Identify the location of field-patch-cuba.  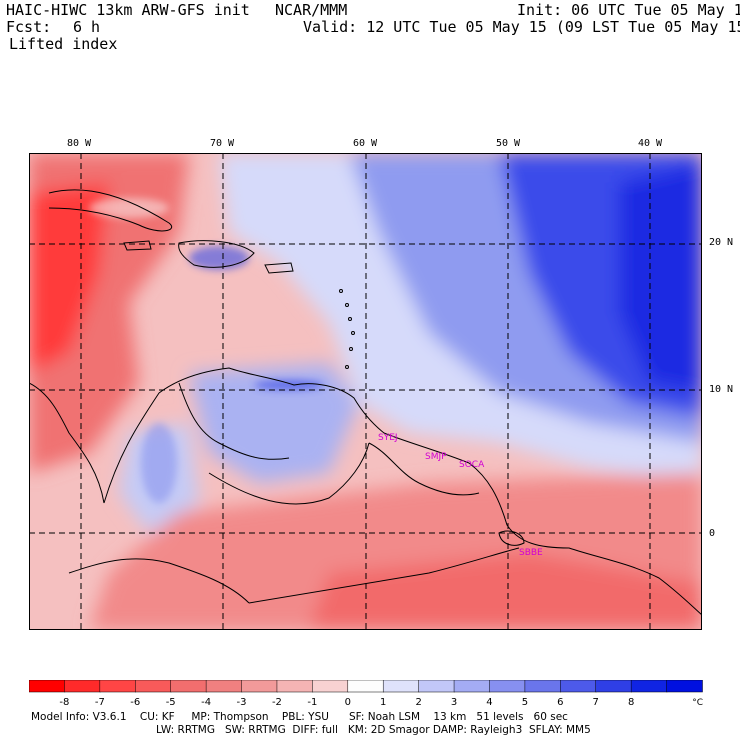
(129, 208).